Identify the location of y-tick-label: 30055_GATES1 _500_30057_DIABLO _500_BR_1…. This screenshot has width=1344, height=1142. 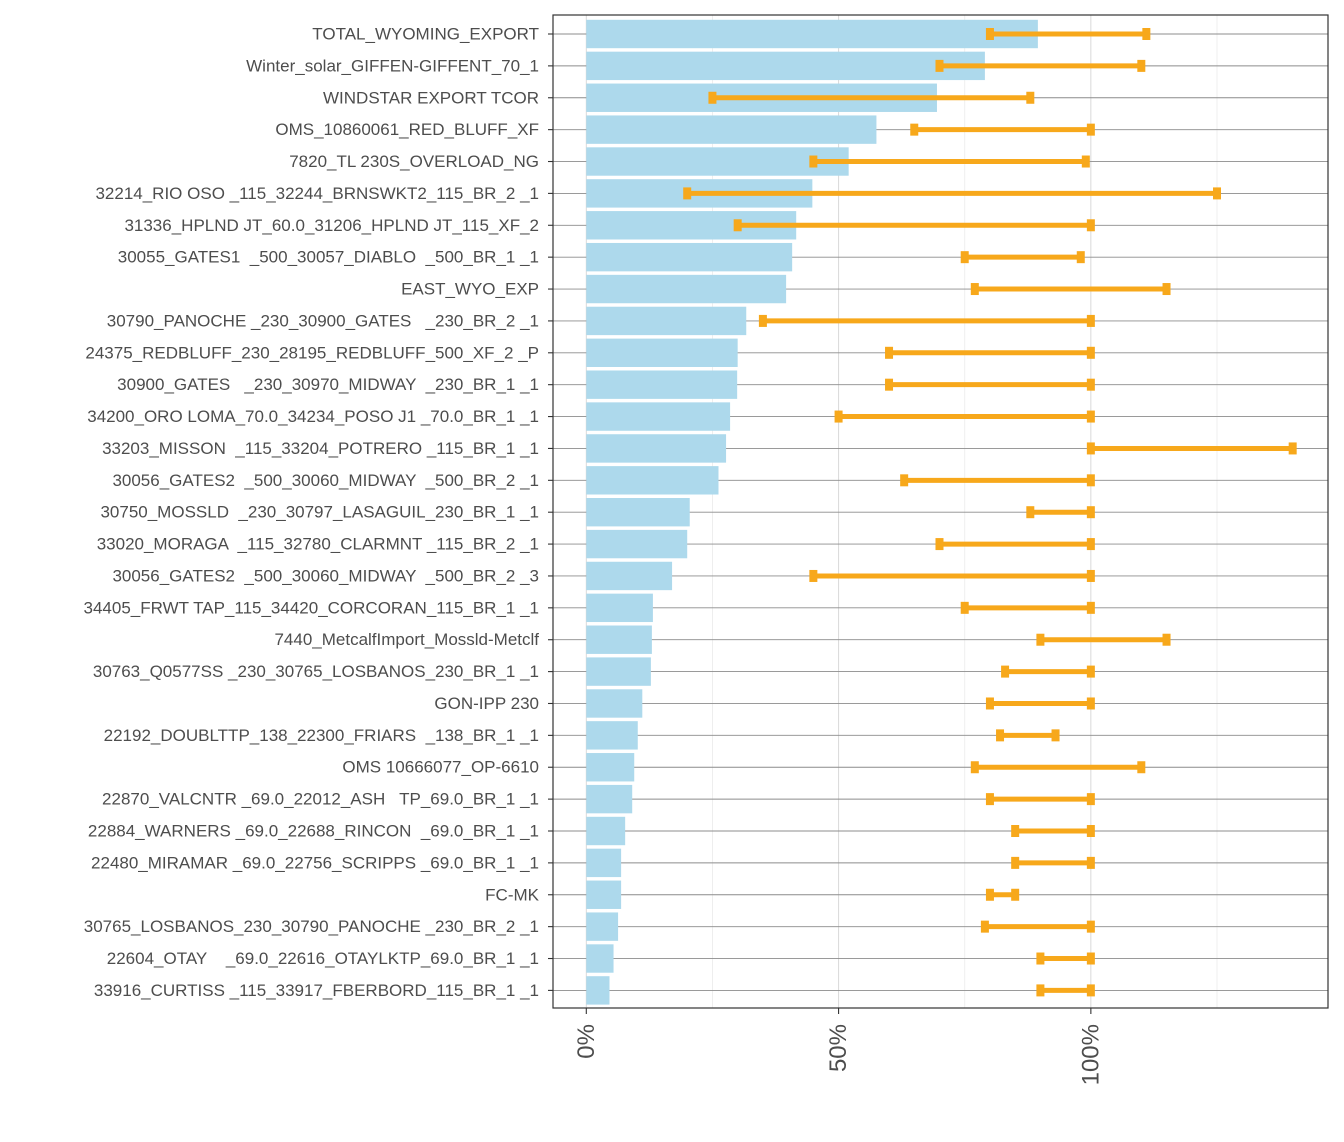
(328, 257).